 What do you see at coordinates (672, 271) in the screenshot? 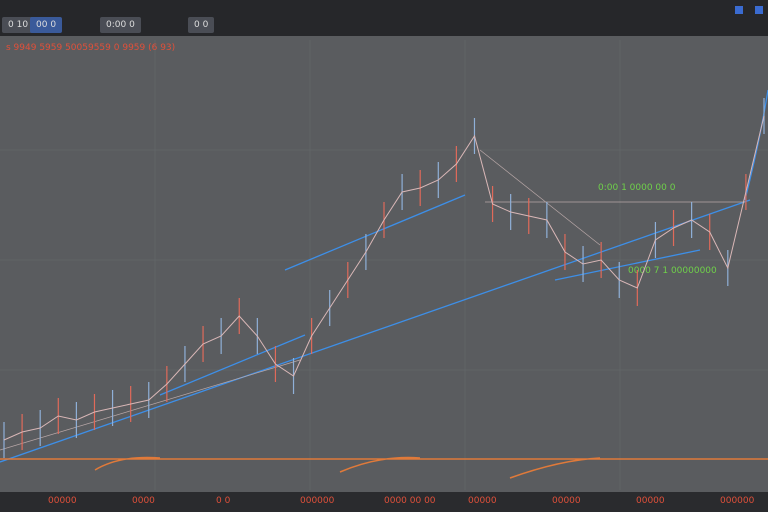
I see `annotation: 0000 7 1 00000000` at bounding box center [672, 271].